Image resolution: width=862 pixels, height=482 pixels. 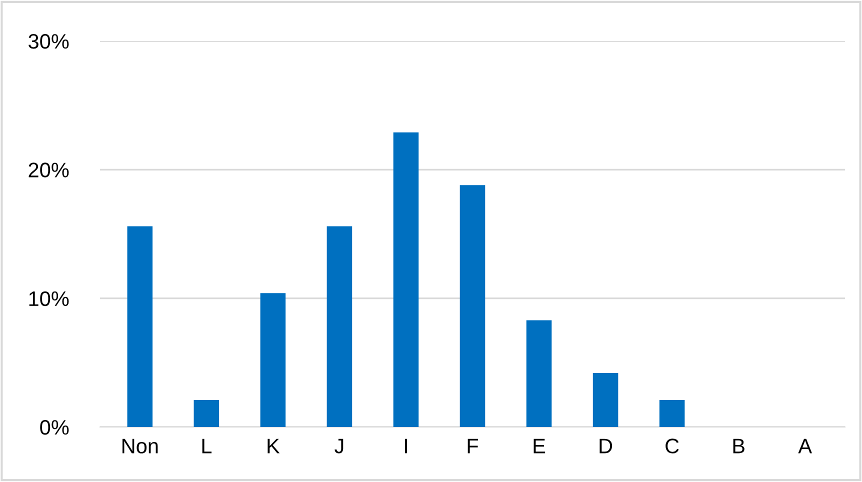 What do you see at coordinates (274, 446) in the screenshot?
I see `x-tick-label: K` at bounding box center [274, 446].